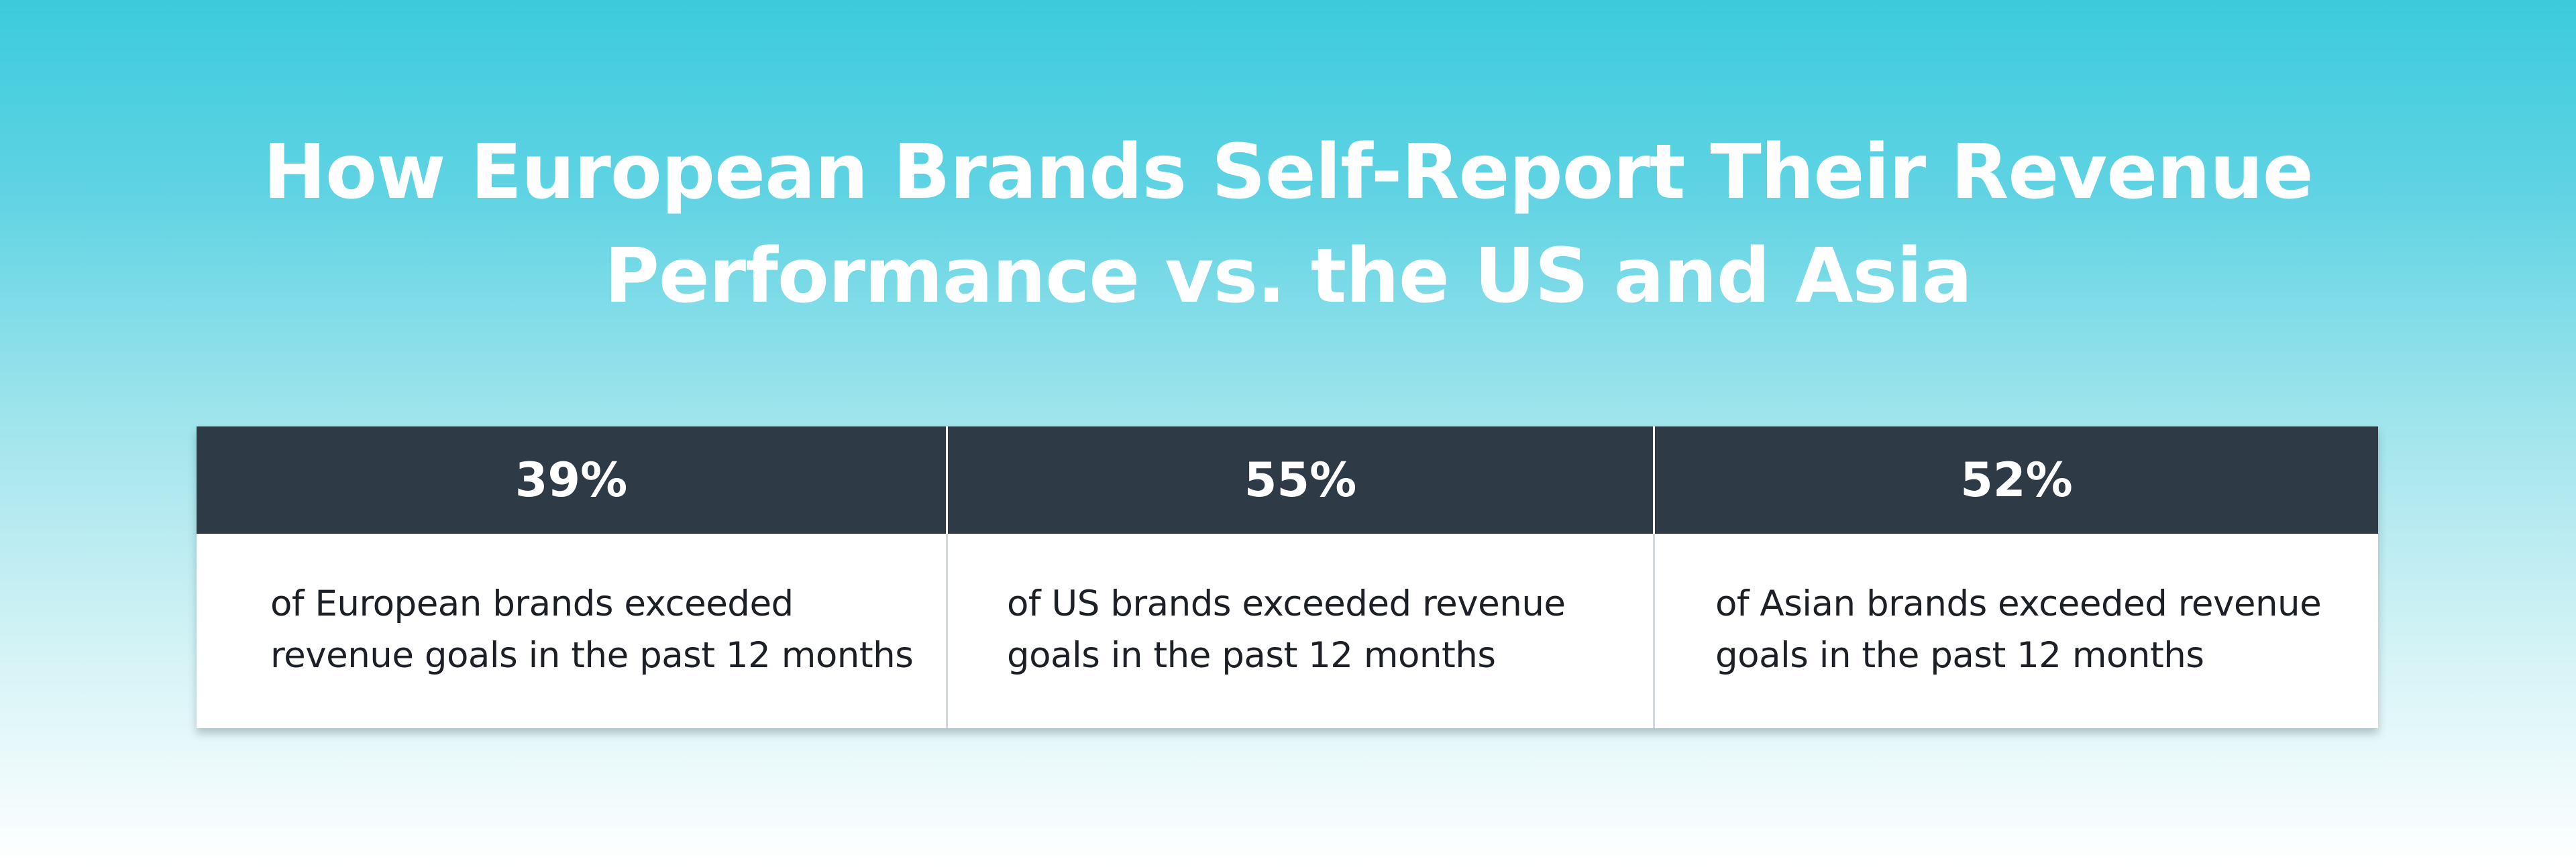 The height and width of the screenshot is (867, 2576). What do you see at coordinates (1300, 480) in the screenshot?
I see `stat-value-us: 55%` at bounding box center [1300, 480].